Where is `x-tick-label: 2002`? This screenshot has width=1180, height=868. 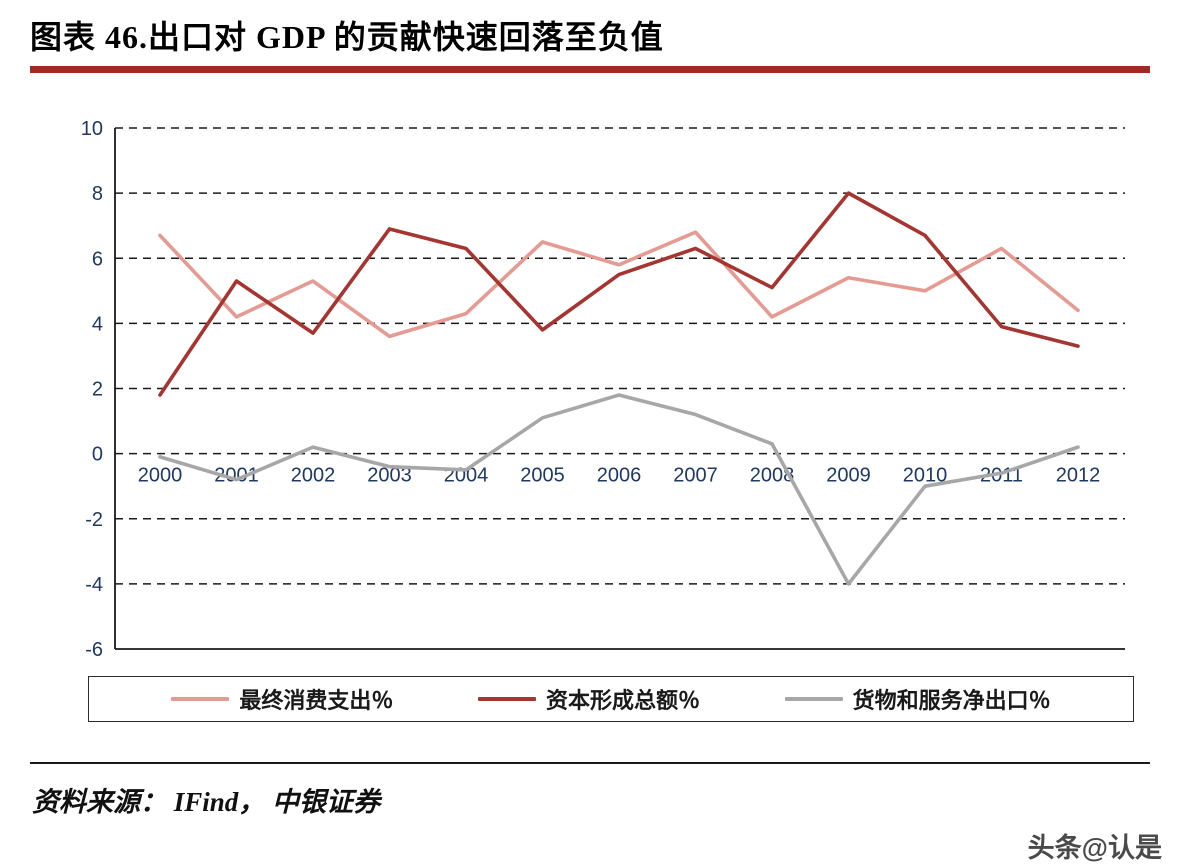 x-tick-label: 2002 is located at coordinates (313, 476).